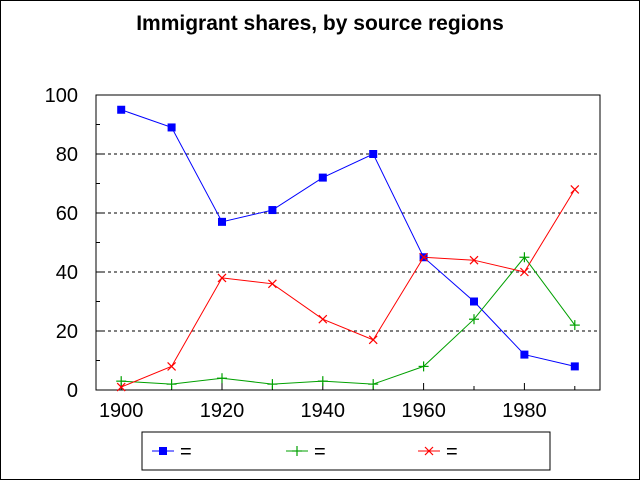 The width and height of the screenshot is (640, 480). Describe the element at coordinates (121, 411) in the screenshot. I see `x-tick-label: 1900` at that location.